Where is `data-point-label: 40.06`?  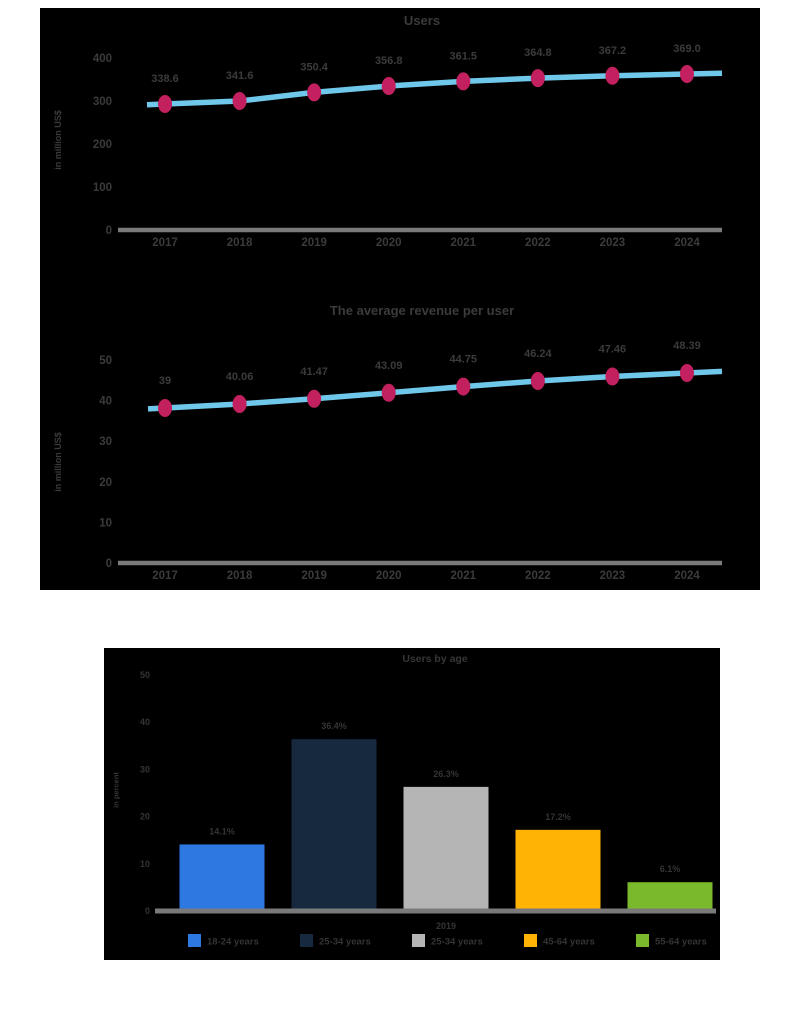 data-point-label: 40.06 is located at coordinates (240, 377).